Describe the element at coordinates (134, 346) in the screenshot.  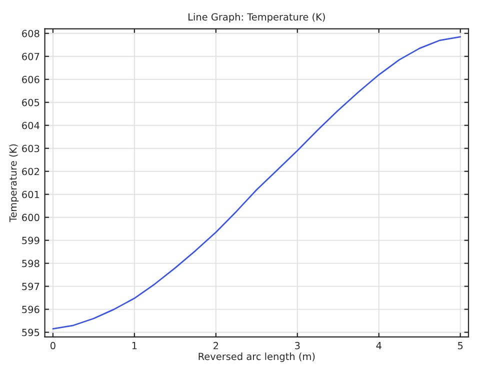
I see `x-tick-label: 1` at that location.